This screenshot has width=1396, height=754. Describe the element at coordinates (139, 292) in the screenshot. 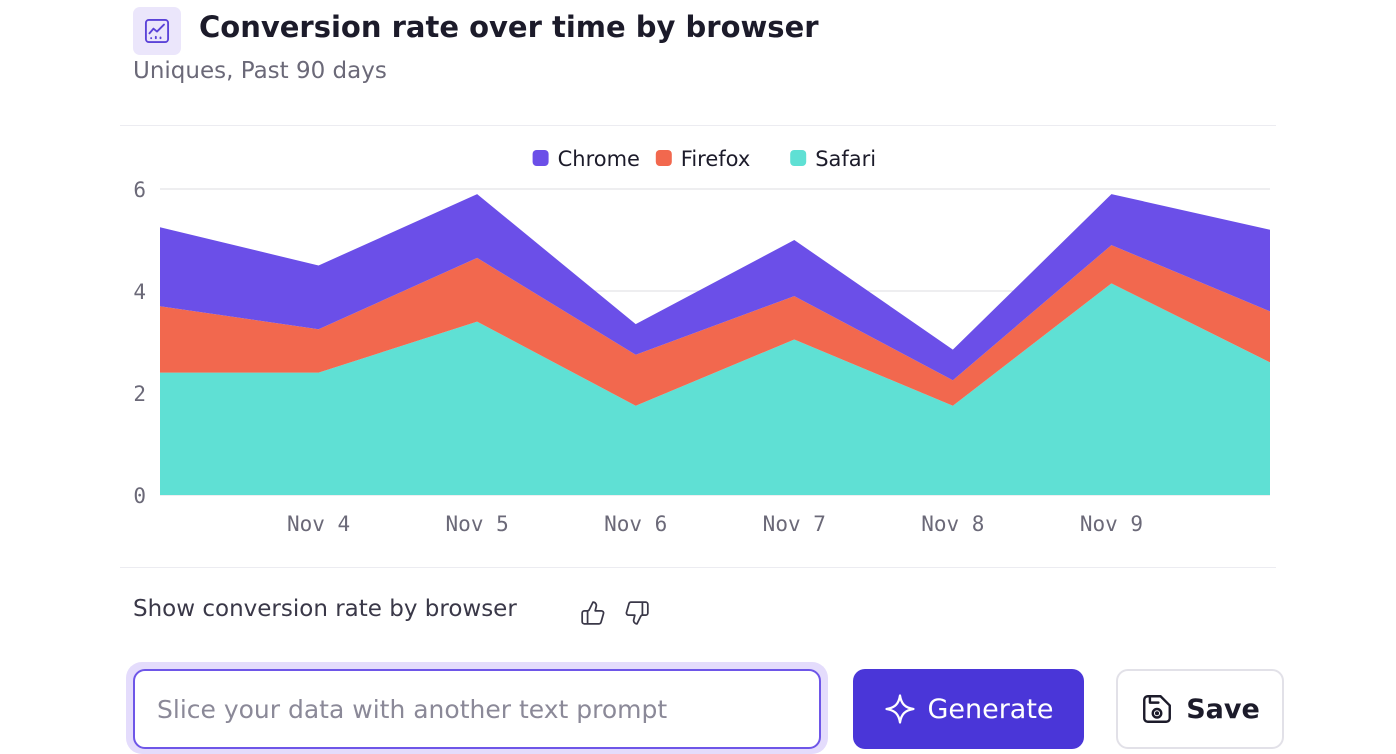

I see `y-tick-label: 4` at that location.